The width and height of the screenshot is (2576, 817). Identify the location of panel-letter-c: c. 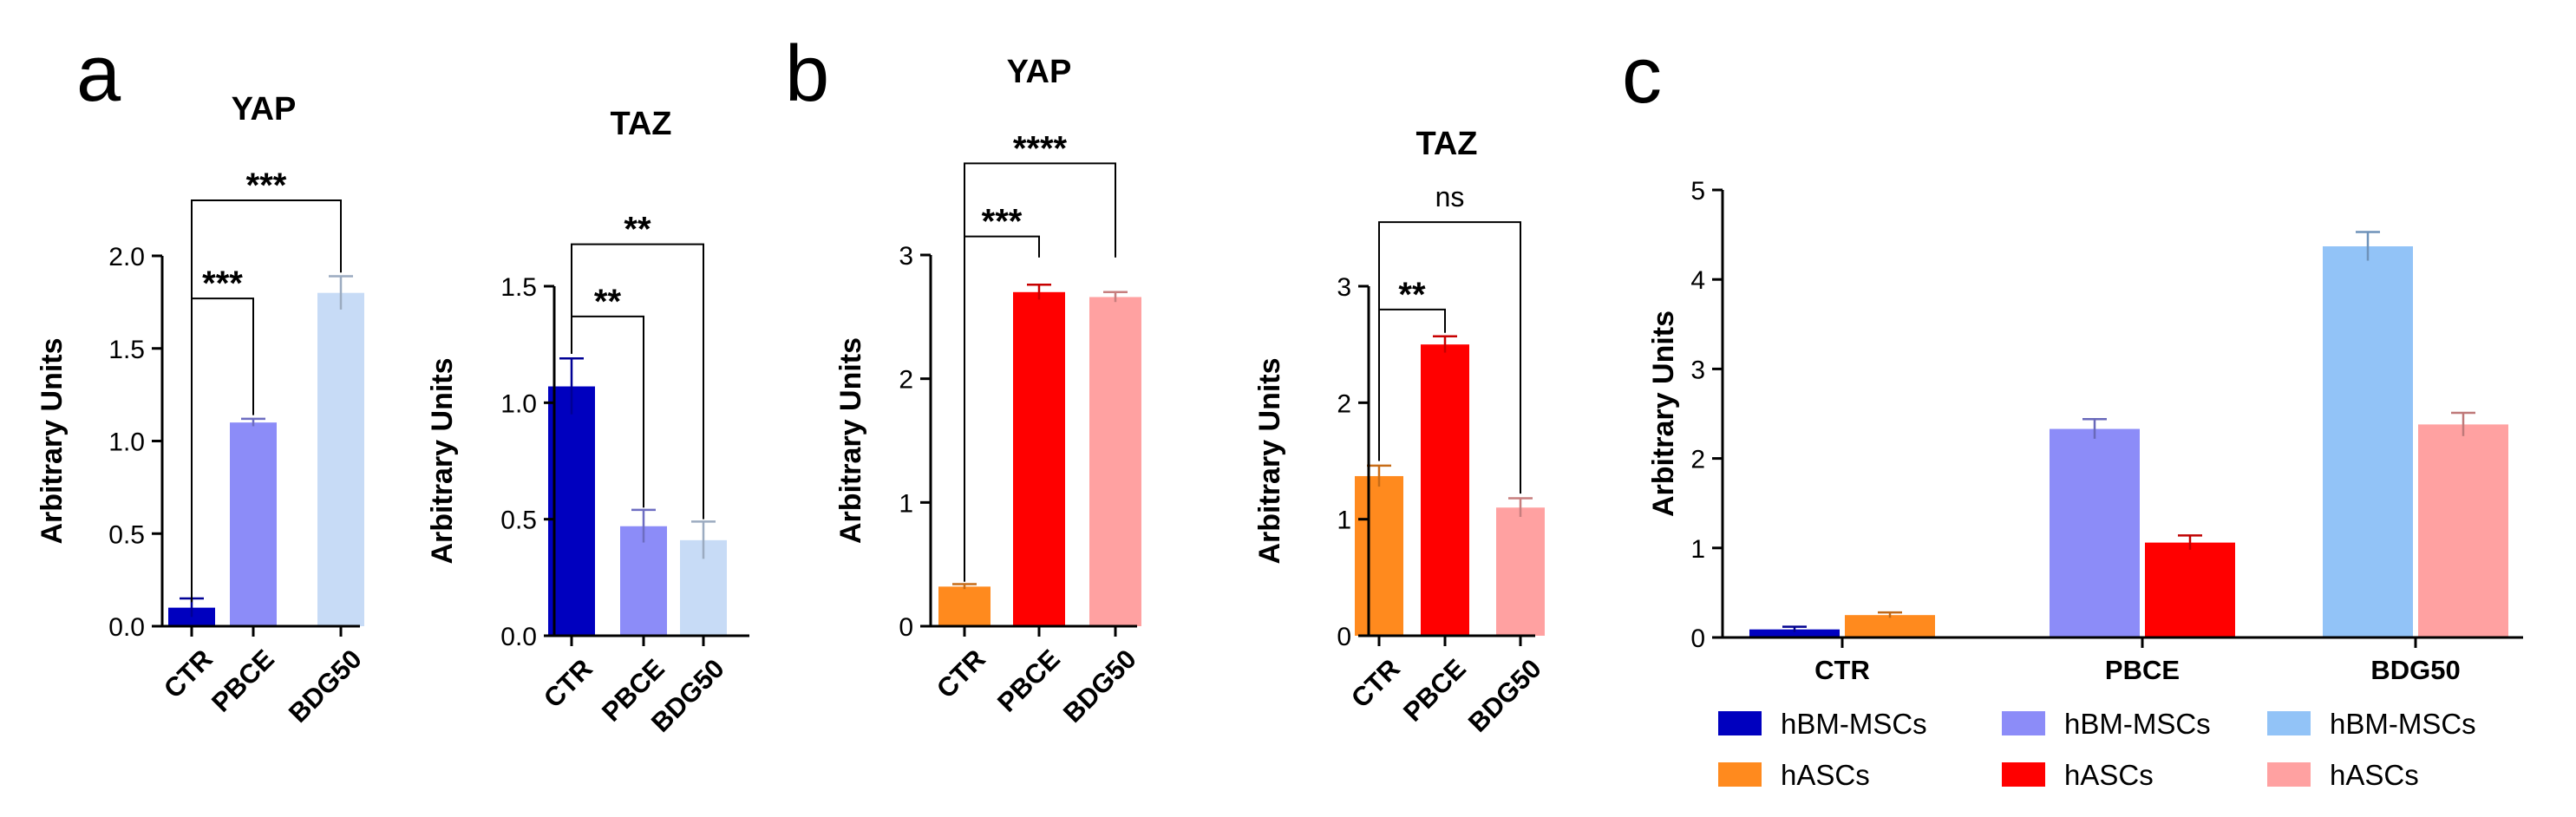
(1642, 75).